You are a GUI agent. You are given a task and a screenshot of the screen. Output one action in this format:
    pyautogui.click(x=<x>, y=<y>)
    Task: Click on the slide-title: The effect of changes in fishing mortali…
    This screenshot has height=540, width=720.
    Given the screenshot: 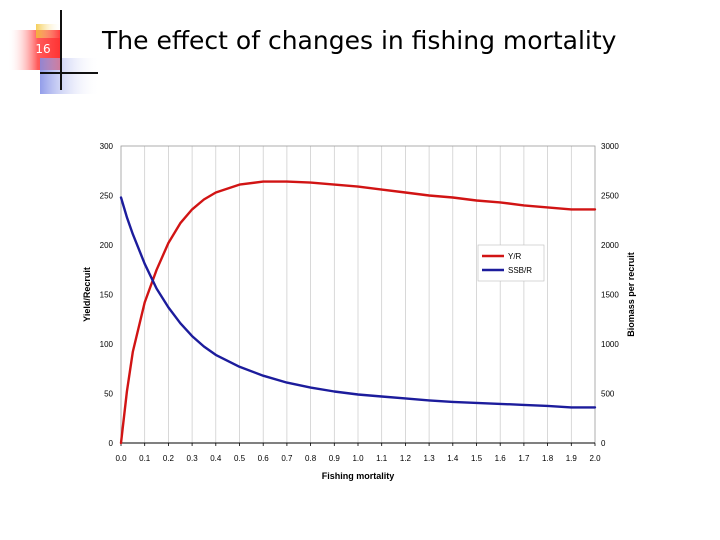 What is the action you would take?
    pyautogui.click(x=359, y=40)
    